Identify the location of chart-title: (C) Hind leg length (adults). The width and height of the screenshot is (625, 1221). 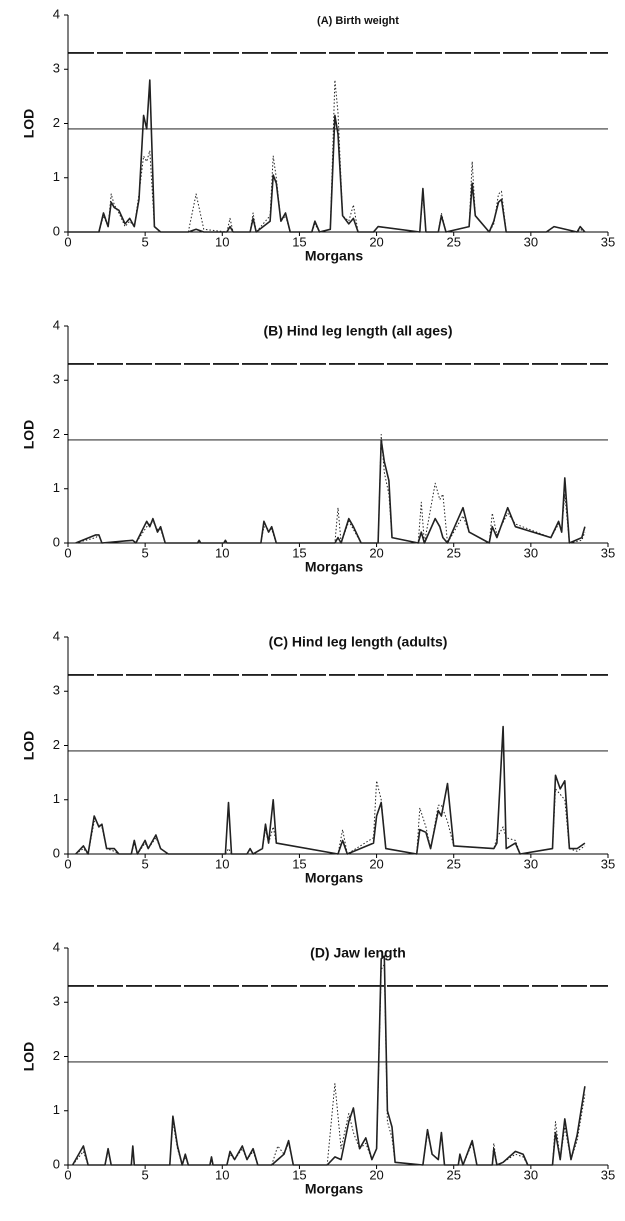
(358, 642).